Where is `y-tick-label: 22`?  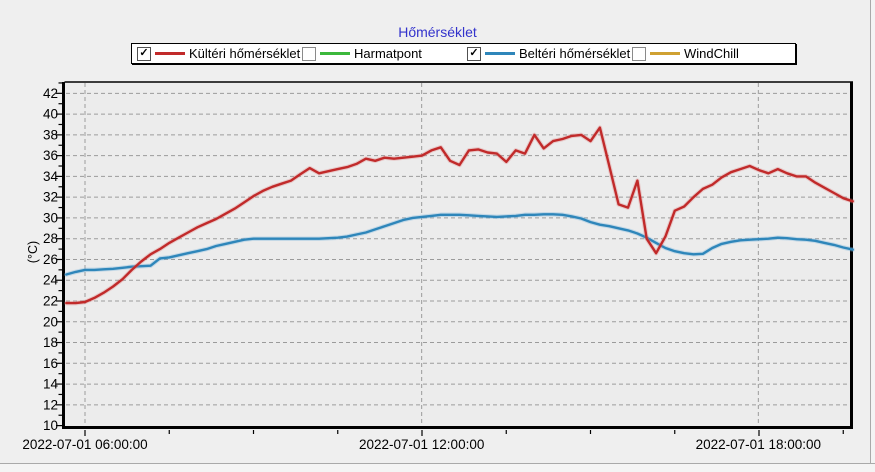
y-tick-label: 22 is located at coordinates (50, 301).